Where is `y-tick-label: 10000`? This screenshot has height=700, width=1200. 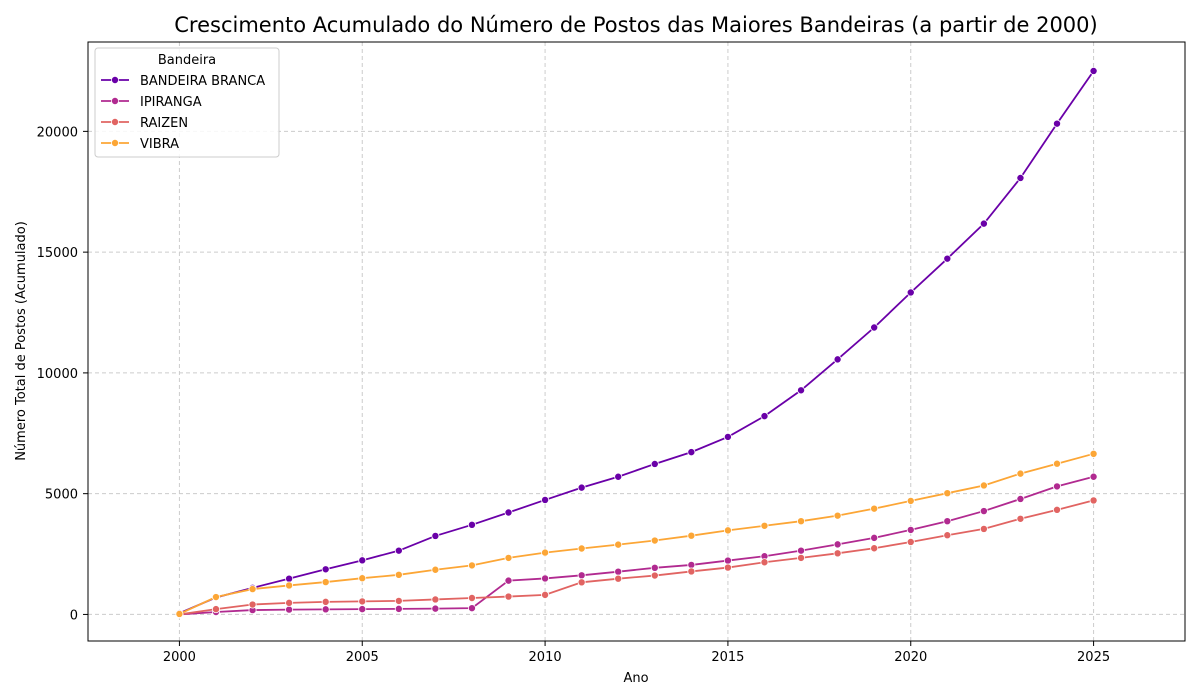
y-tick-label: 10000 is located at coordinates (57, 374).